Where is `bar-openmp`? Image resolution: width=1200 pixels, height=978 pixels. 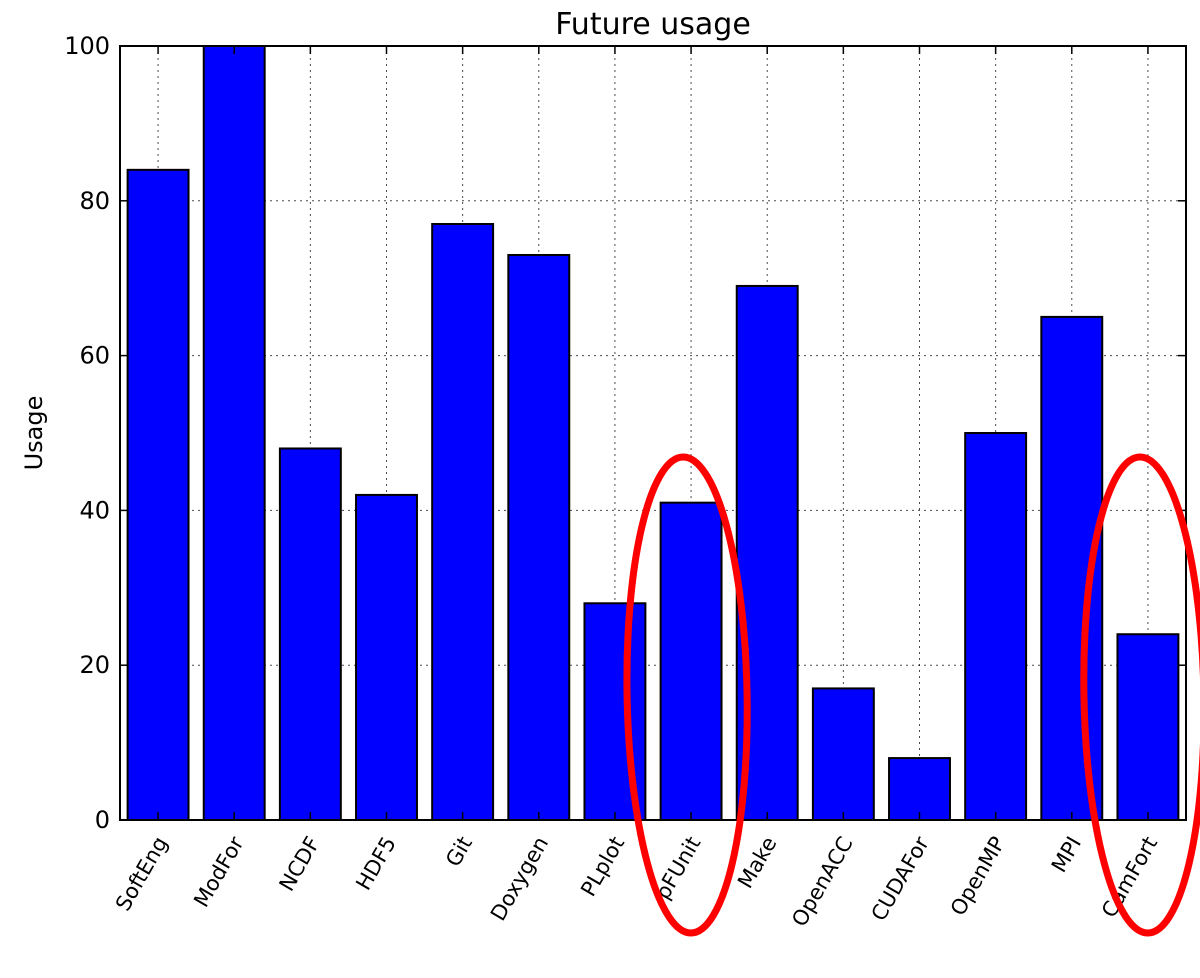 bar-openmp is located at coordinates (996, 626).